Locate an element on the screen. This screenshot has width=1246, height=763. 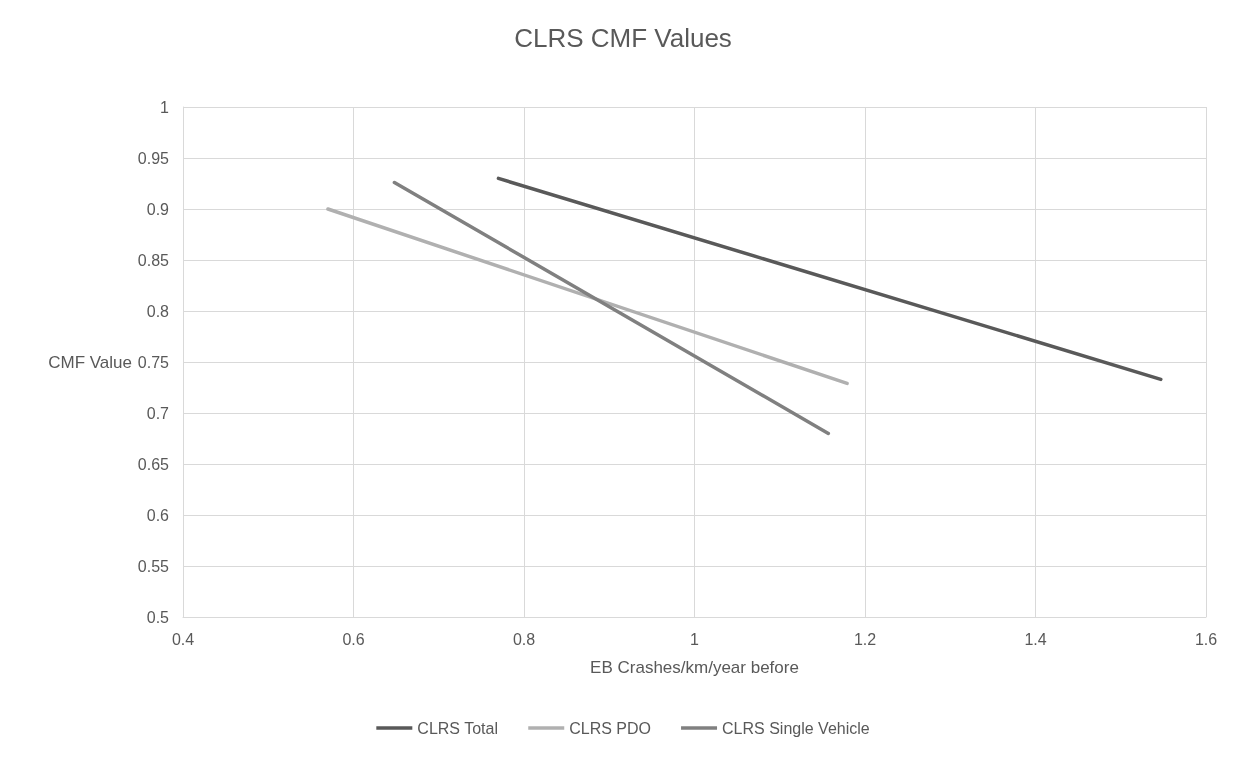
x-tick-label: 1.2 is located at coordinates (865, 639).